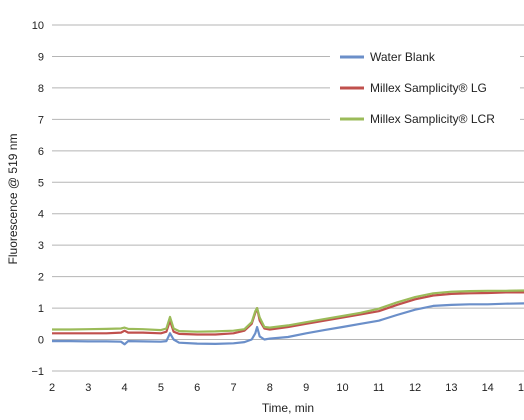 This screenshot has width=524, height=420. What do you see at coordinates (342, 388) in the screenshot?
I see `x-tick-label: 10` at bounding box center [342, 388].